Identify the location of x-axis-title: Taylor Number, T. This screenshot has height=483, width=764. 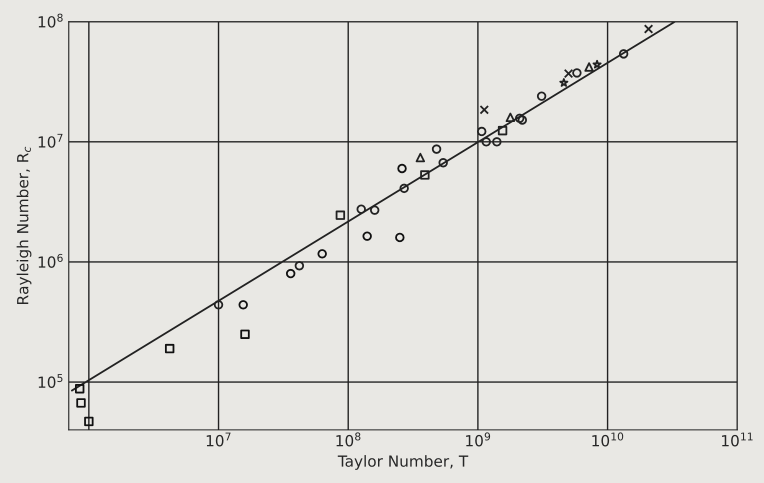
(403, 462).